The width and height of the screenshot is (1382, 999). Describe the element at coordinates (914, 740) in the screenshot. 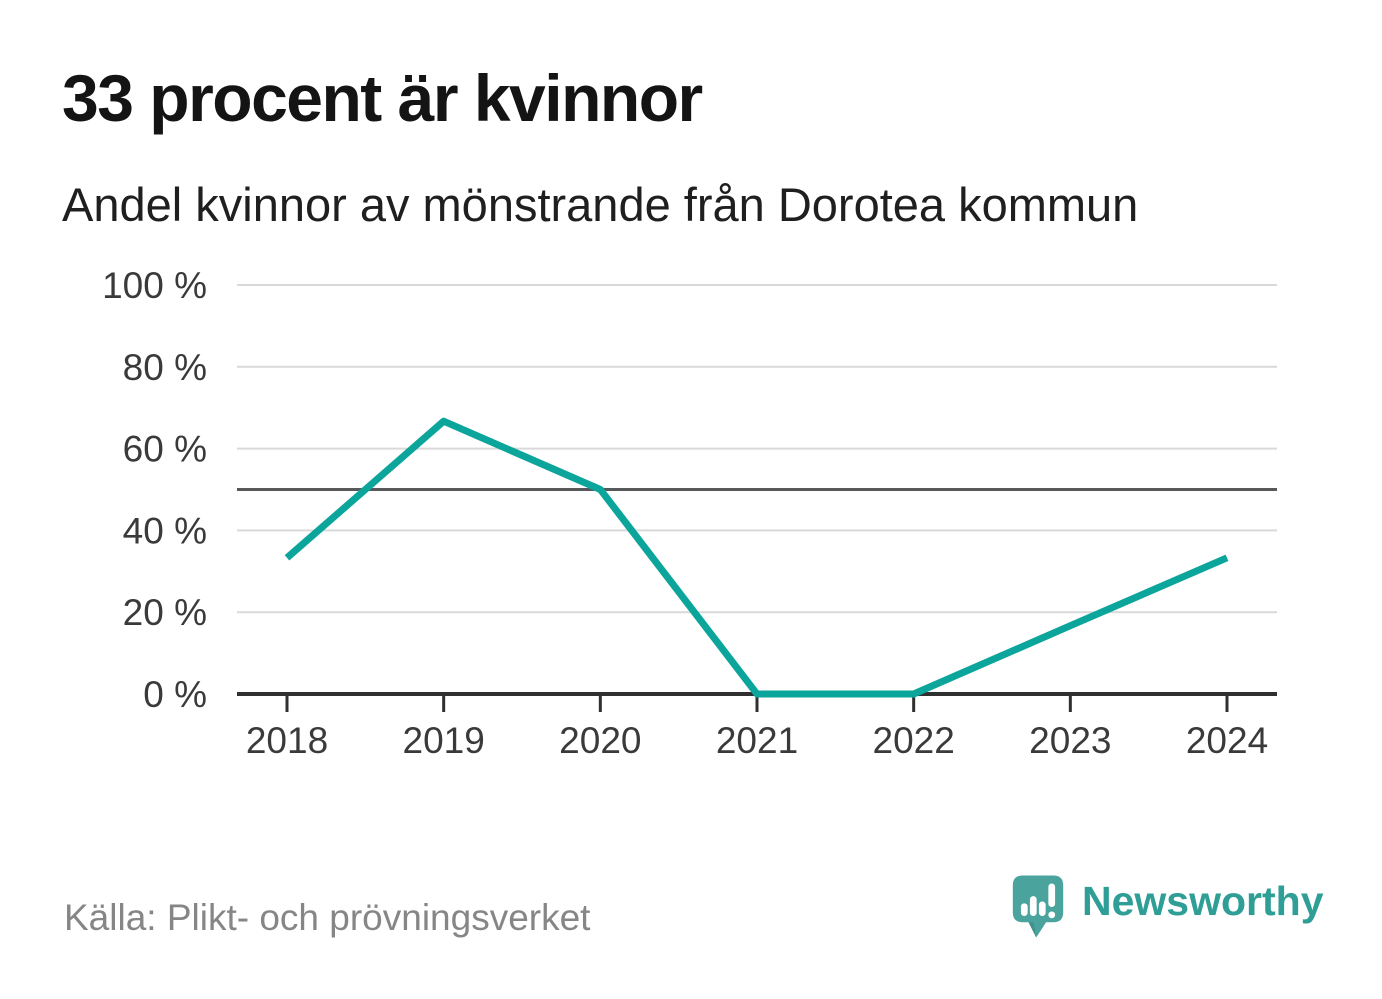

I see `x-axis-label: 2022` at that location.